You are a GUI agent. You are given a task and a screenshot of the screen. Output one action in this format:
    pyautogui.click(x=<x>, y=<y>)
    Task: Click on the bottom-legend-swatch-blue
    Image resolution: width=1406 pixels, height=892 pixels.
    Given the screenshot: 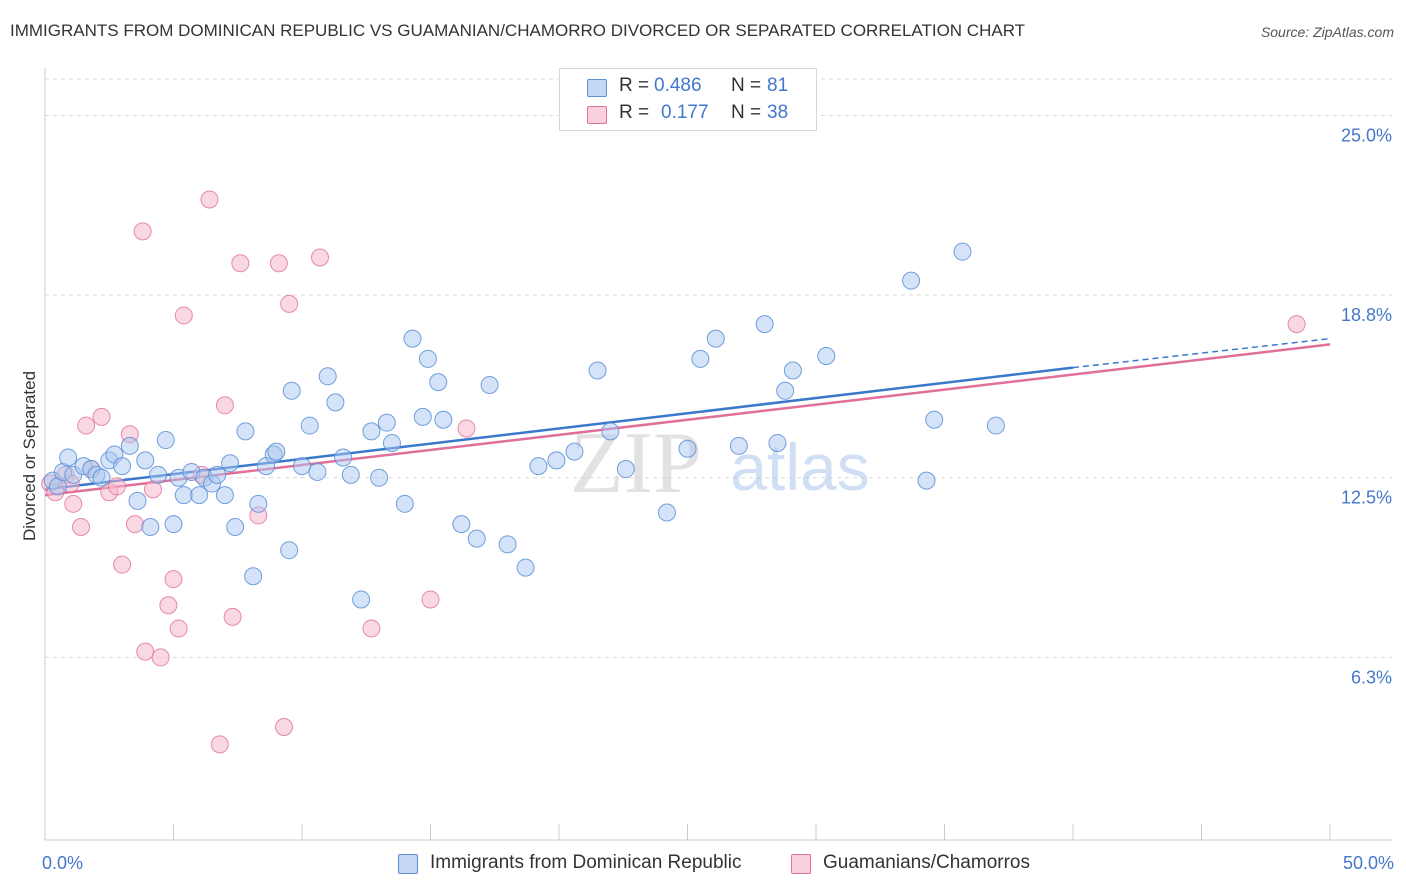 What is the action you would take?
    pyautogui.click(x=408, y=864)
    